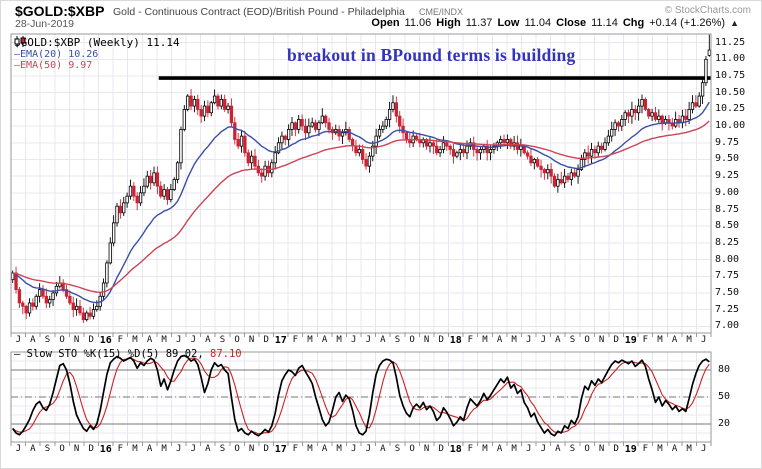 This screenshot has height=469, width=762. Describe the element at coordinates (508, 23) in the screenshot. I see `low-label: Low` at that location.